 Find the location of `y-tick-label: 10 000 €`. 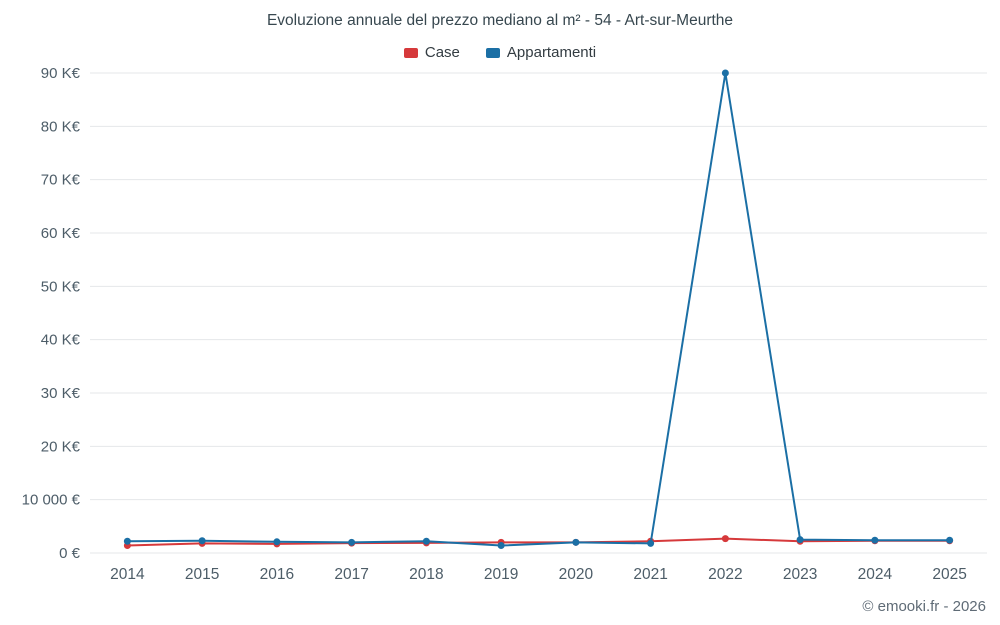

y-tick-label: 10 000 € is located at coordinates (51, 500).